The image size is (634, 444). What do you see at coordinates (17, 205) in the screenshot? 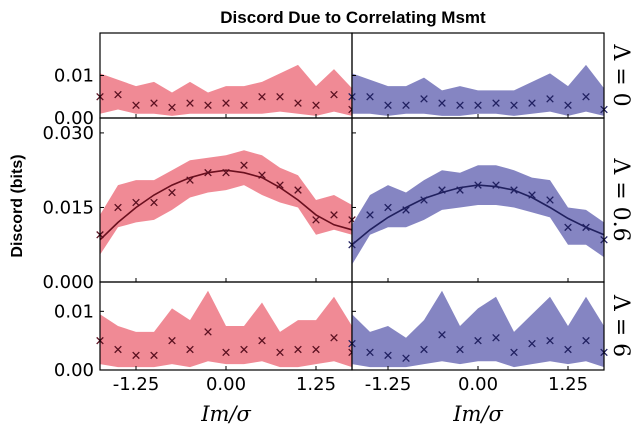
I see `y-axis-label: Discord (bits)` at bounding box center [17, 205].